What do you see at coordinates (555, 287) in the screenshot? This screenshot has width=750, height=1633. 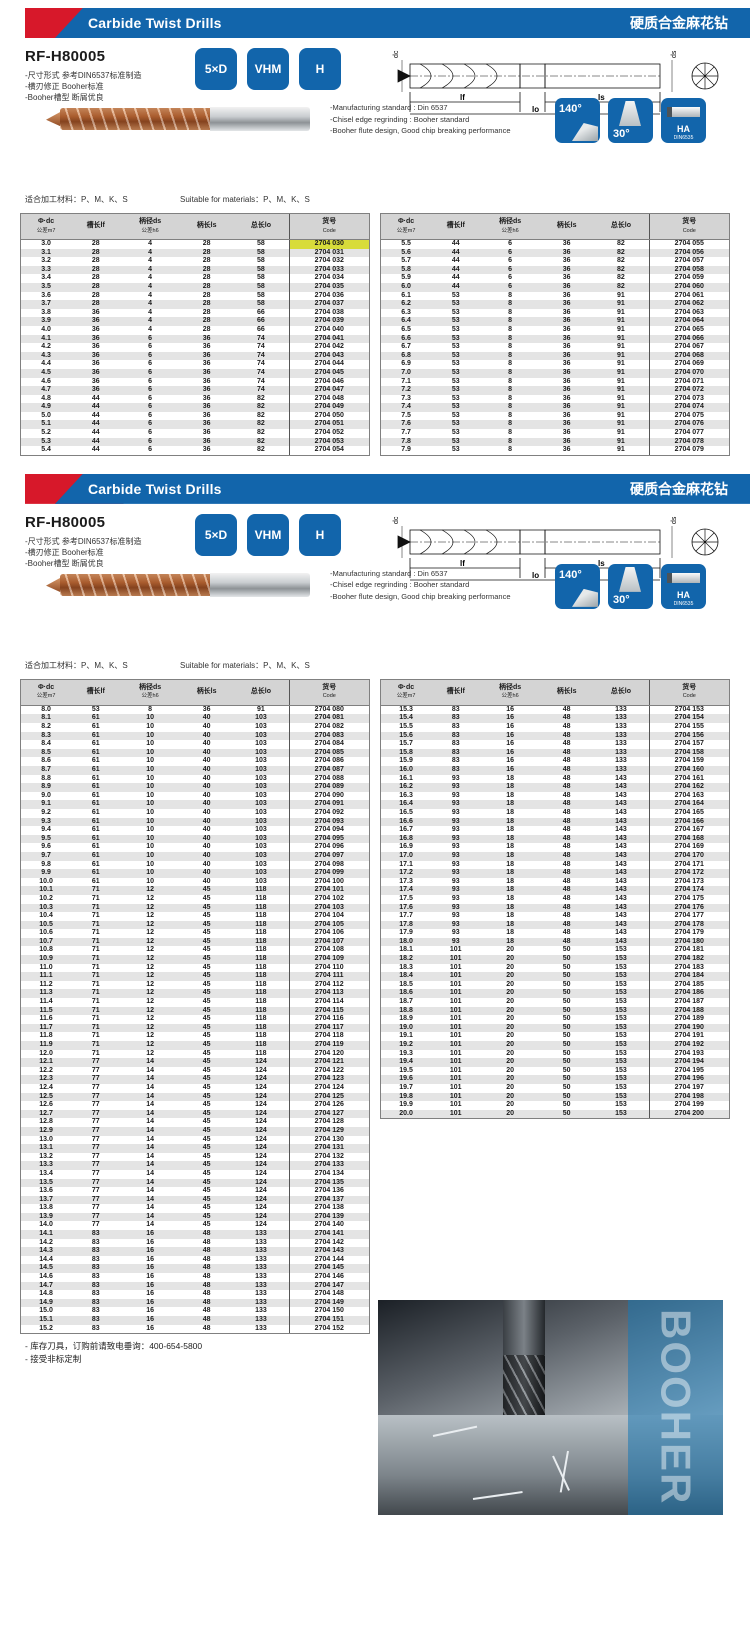 I see `table-row: 6.0 44 6 36 82 2704 060` at bounding box center [555, 287].